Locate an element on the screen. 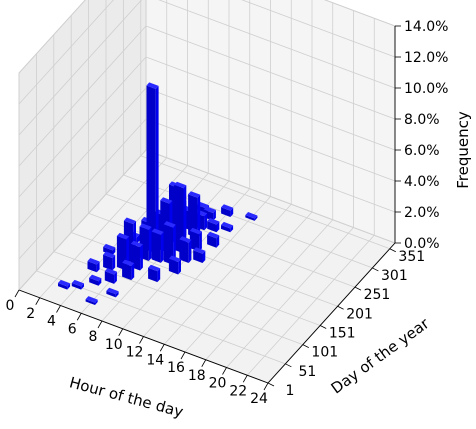 Image resolution: width=476 pixels, height=429 pixels. y-tick-label: 251 is located at coordinates (377, 295).